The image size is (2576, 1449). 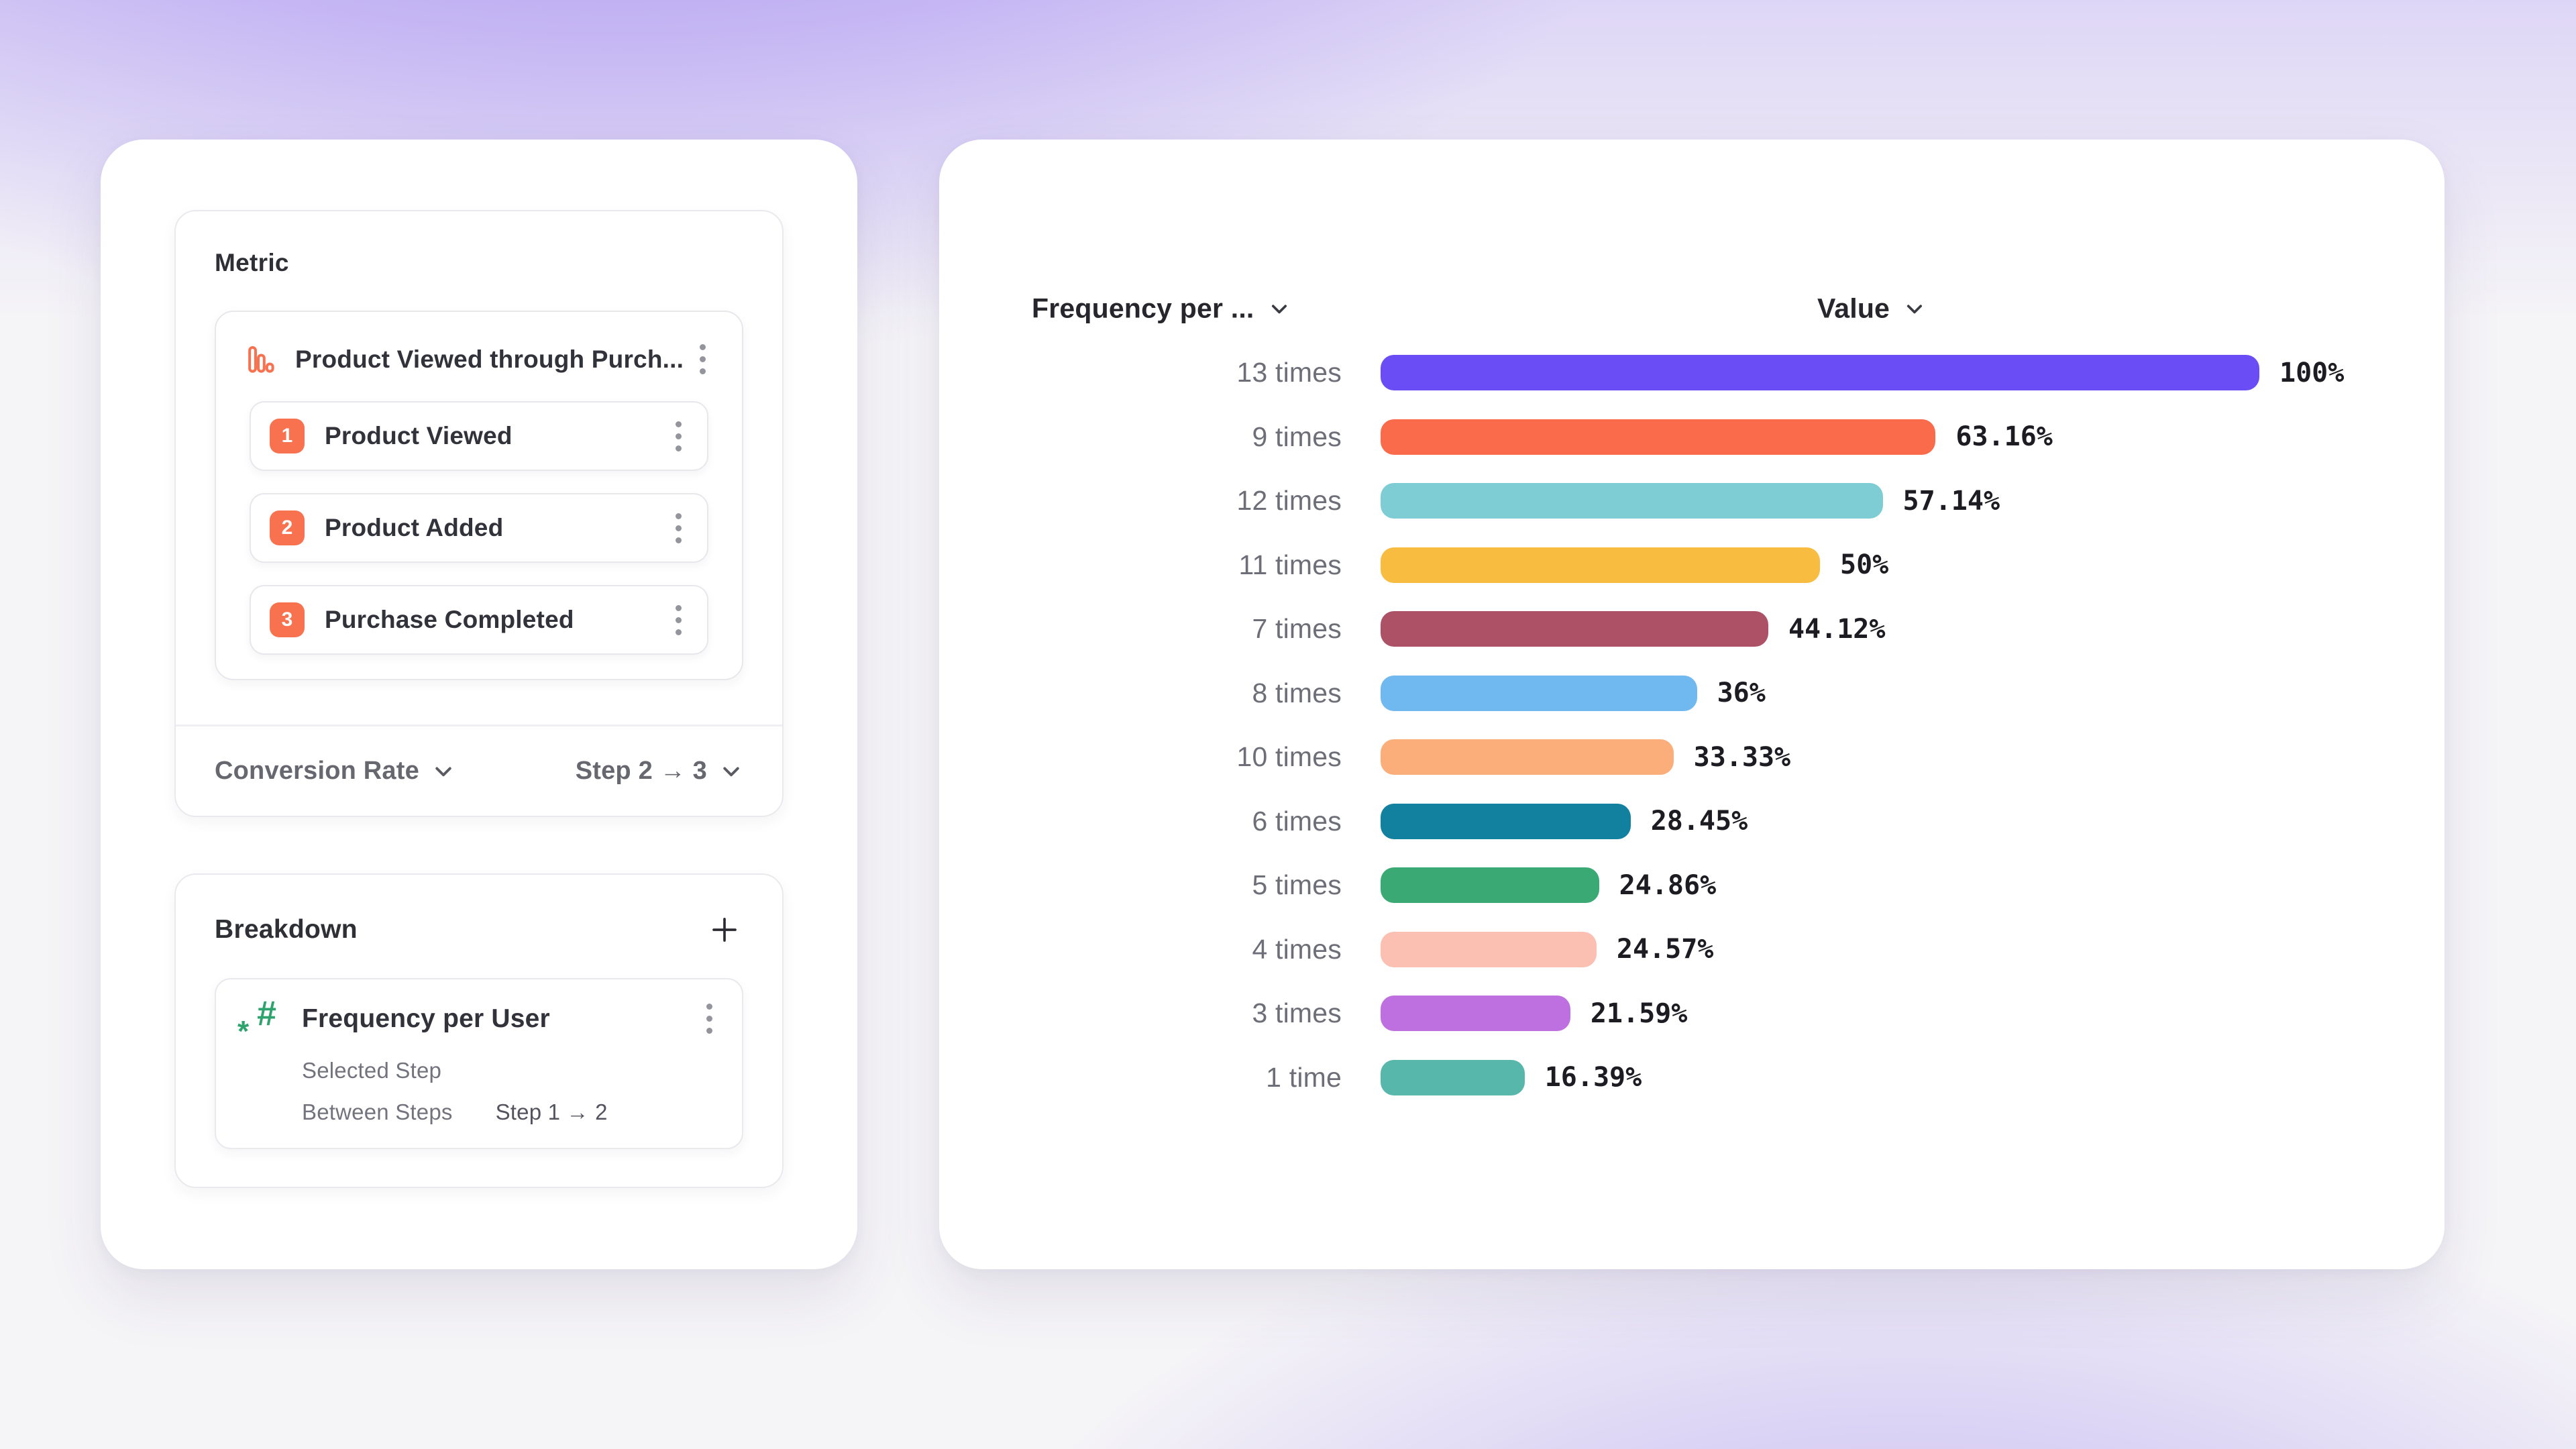 What do you see at coordinates (1297, 629) in the screenshot?
I see `category-label: 7 times` at bounding box center [1297, 629].